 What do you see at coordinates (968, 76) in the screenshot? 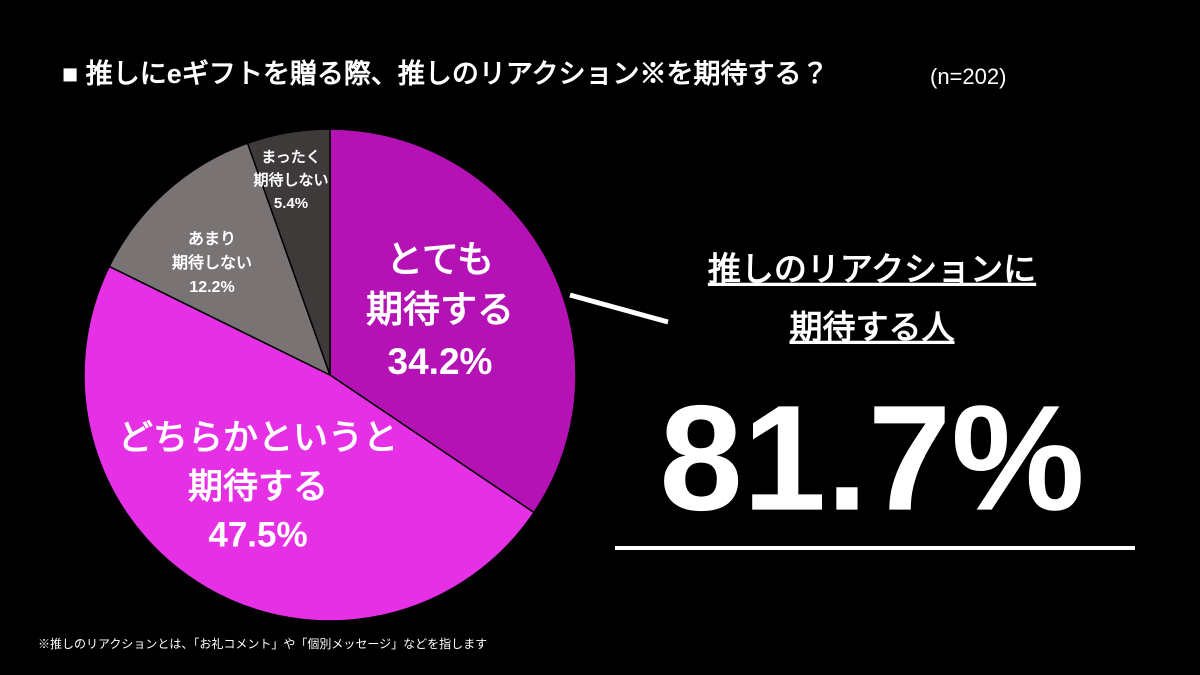
I see `chart-subtitle: (n=202)` at bounding box center [968, 76].